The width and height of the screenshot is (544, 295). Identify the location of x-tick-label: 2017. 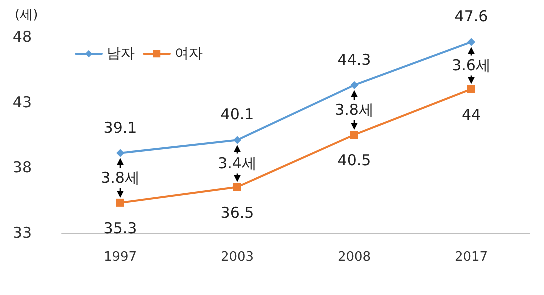
(471, 257).